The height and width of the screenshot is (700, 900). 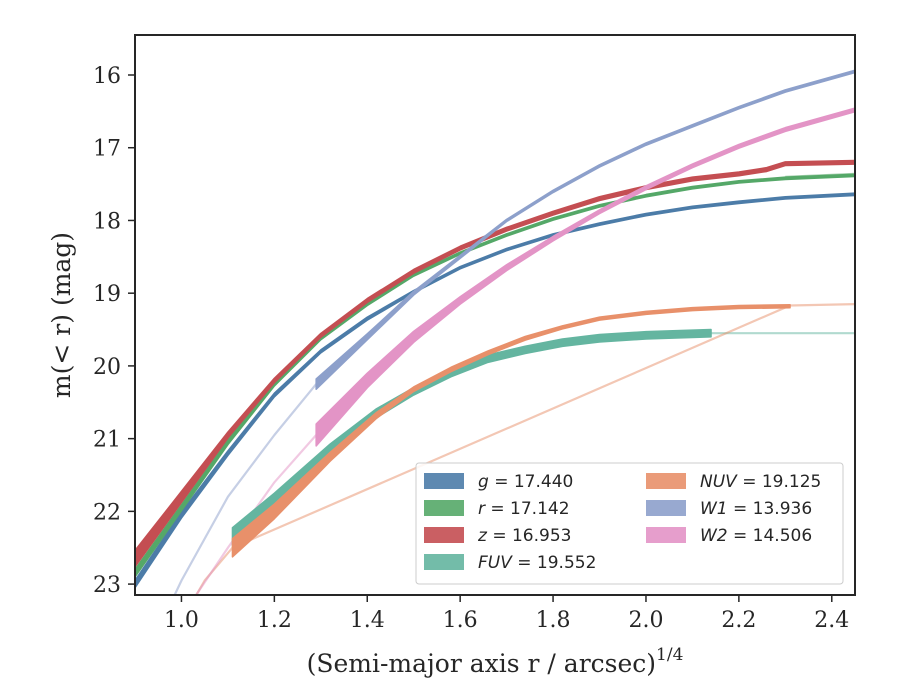 What do you see at coordinates (107, 512) in the screenshot?
I see `y-tick-label: 22` at bounding box center [107, 512].